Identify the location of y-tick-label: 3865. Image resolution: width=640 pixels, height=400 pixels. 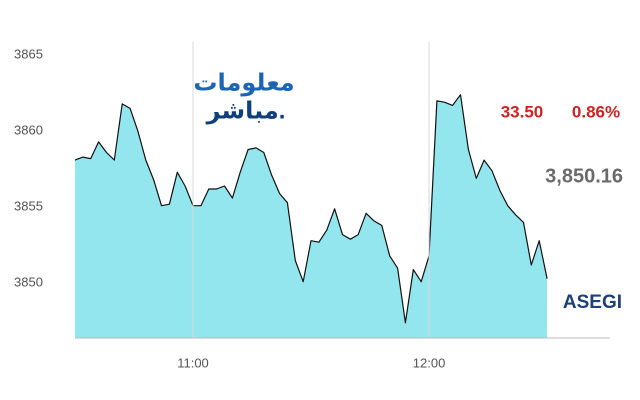
(28, 54).